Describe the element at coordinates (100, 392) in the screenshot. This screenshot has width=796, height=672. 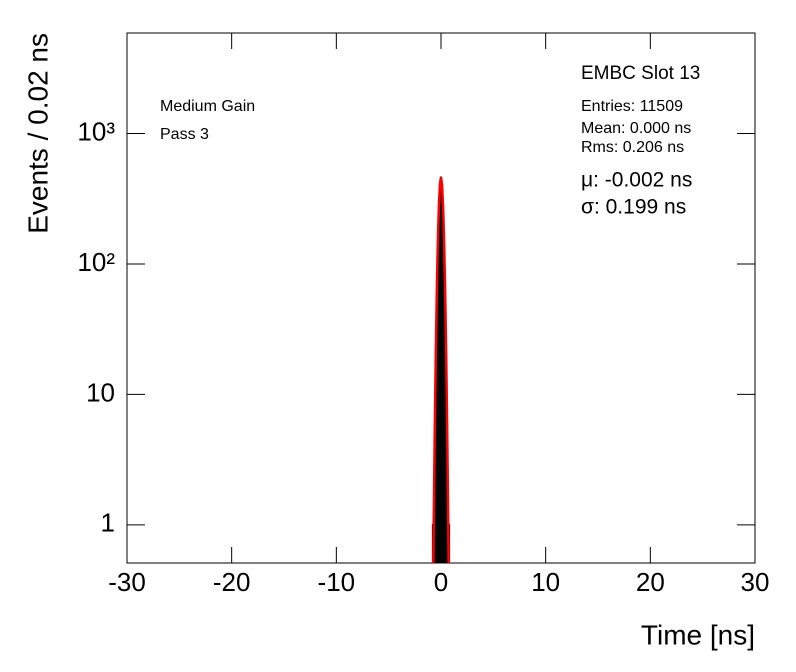
I see `y-tick-label: 10` at that location.